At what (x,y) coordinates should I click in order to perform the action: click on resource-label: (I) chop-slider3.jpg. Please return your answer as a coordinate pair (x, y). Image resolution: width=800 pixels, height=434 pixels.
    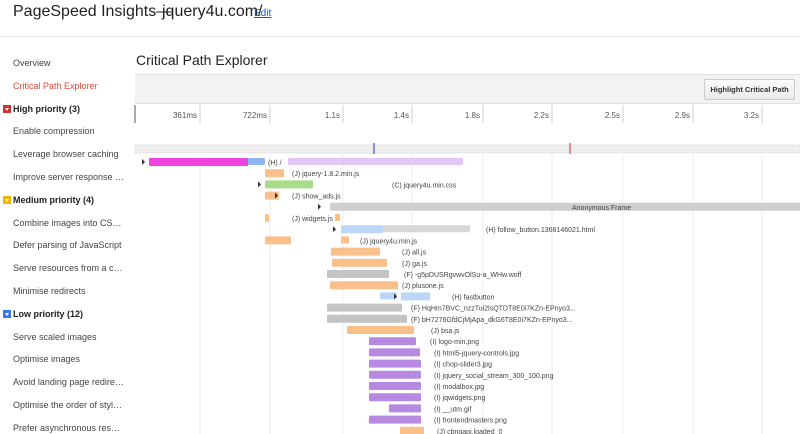
    Looking at the image, I should click on (463, 365).